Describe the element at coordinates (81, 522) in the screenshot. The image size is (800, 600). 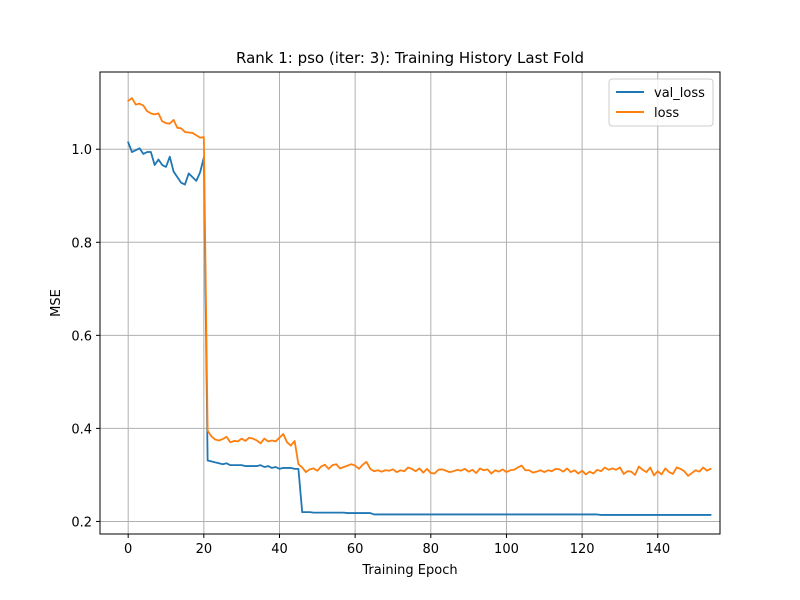
I see `y-tick-label: 0.2` at that location.